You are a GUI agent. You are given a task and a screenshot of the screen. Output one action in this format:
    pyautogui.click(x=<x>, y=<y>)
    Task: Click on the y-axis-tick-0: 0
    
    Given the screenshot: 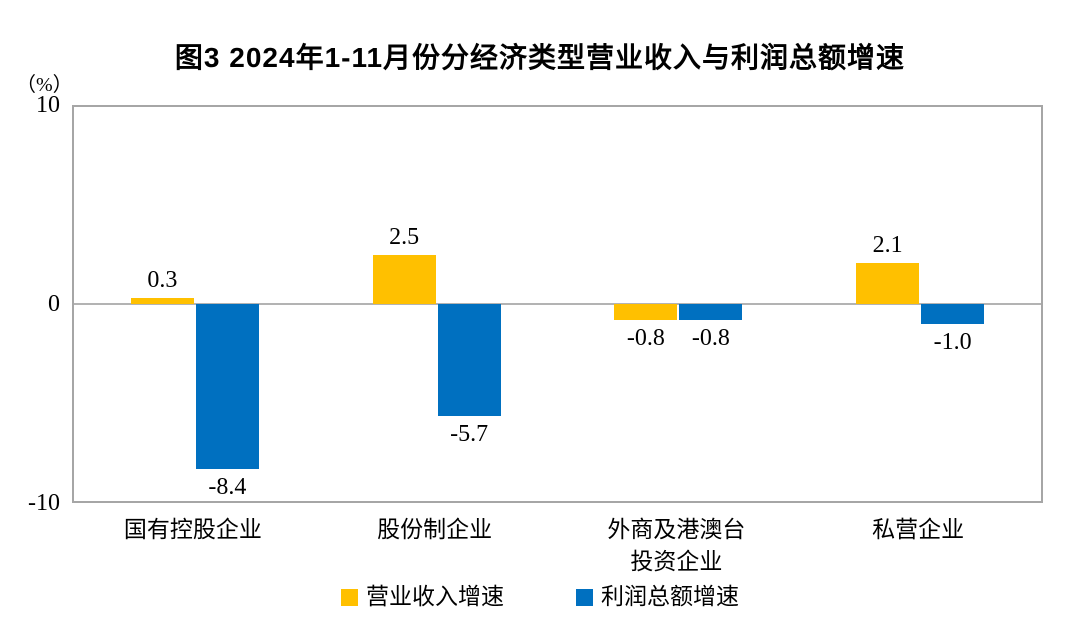 What is the action you would take?
    pyautogui.click(x=54, y=304)
    